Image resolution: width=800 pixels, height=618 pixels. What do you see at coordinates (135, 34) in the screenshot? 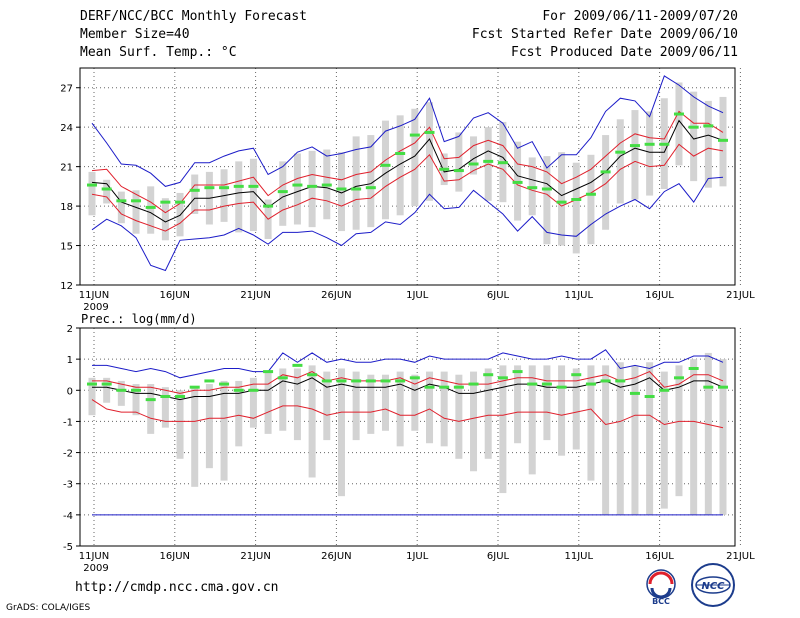
I see `member-size: Member Size=40` at bounding box center [135, 34].